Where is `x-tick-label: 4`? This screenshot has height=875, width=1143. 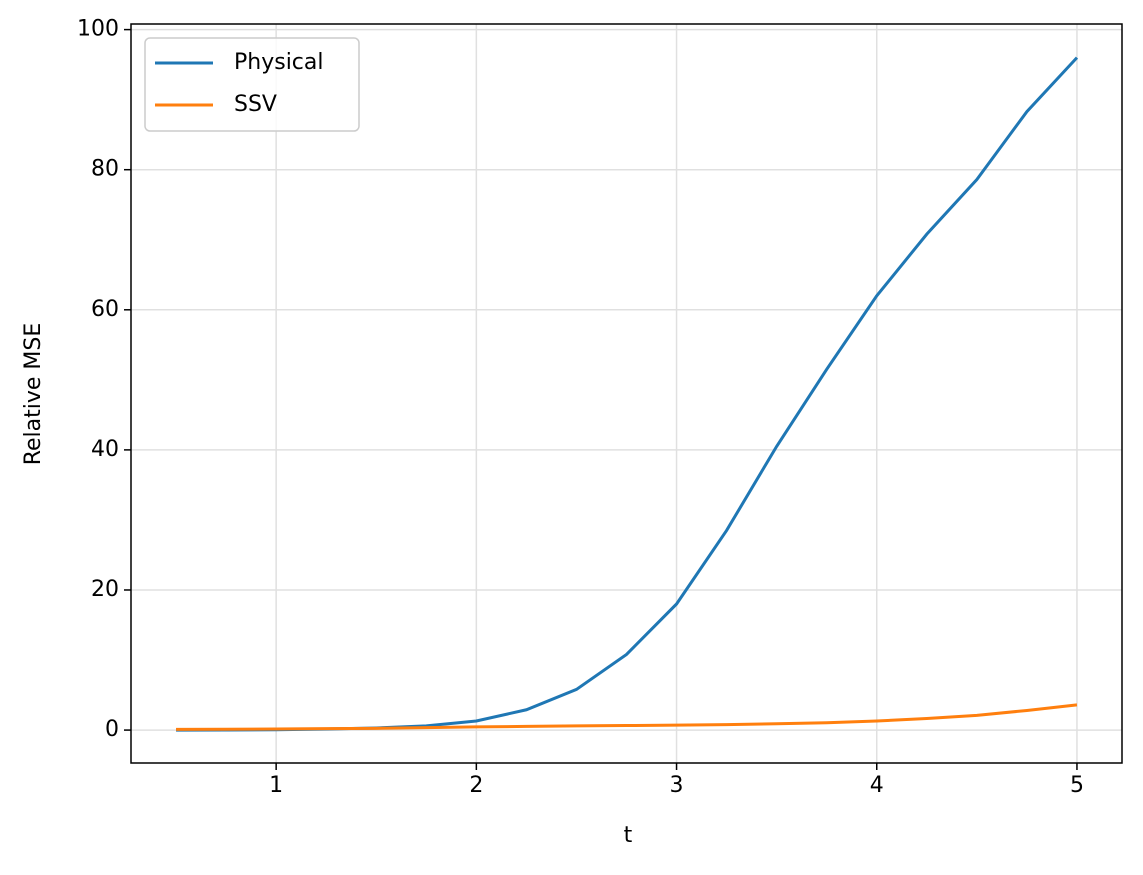 x-tick-label: 4 is located at coordinates (877, 785).